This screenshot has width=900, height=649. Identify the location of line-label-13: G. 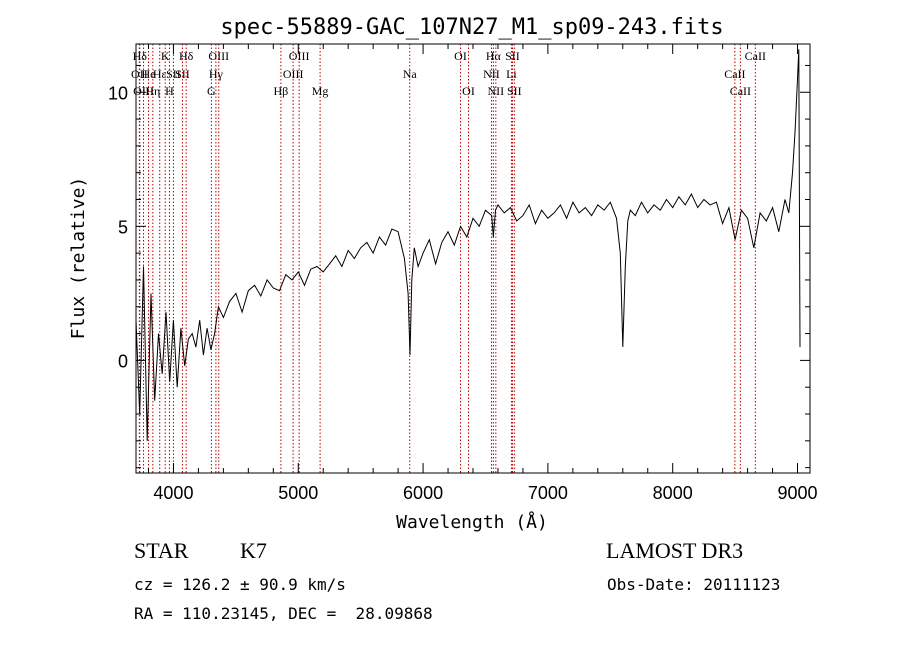
(211, 91).